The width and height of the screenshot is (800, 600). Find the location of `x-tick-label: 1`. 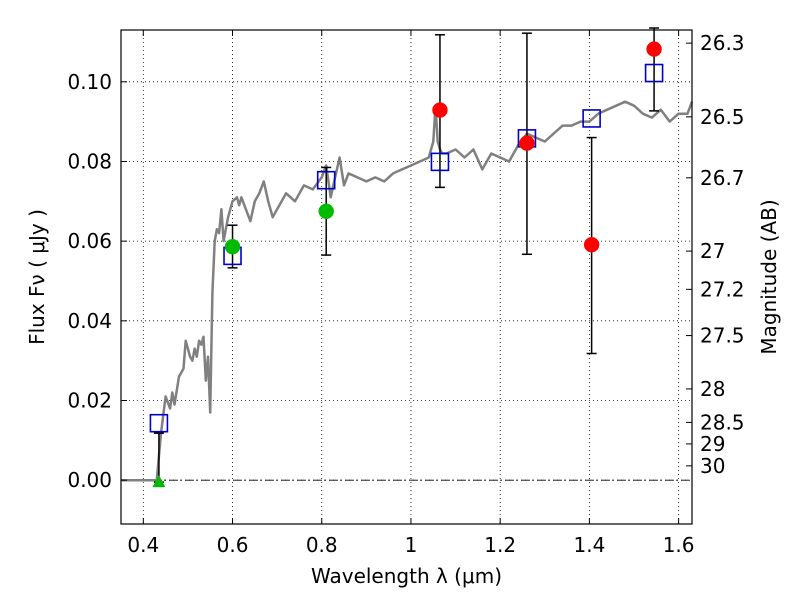

x-tick-label: 1 is located at coordinates (411, 545).